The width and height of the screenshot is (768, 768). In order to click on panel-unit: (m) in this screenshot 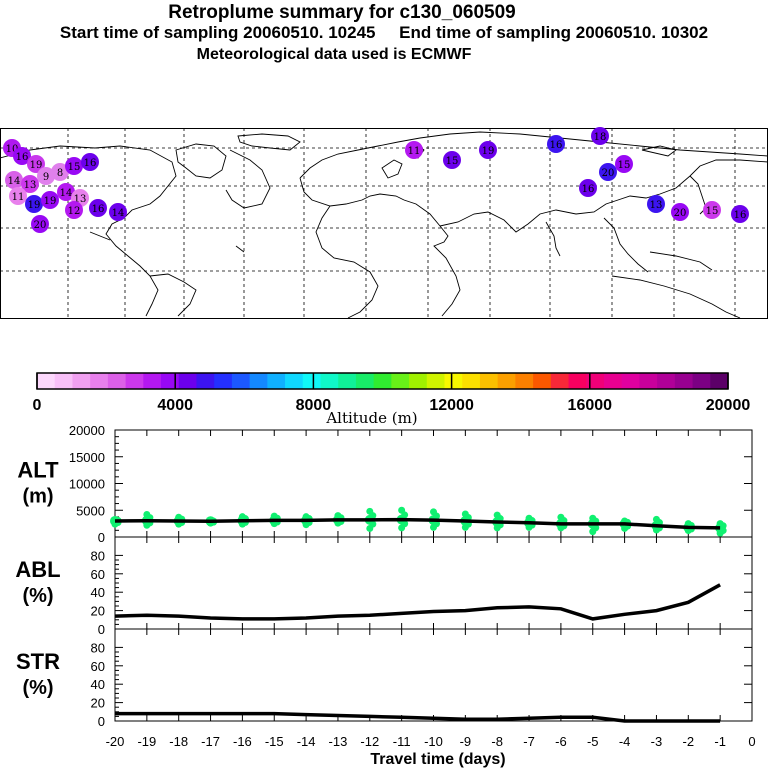, I will do `click(37, 497)`.